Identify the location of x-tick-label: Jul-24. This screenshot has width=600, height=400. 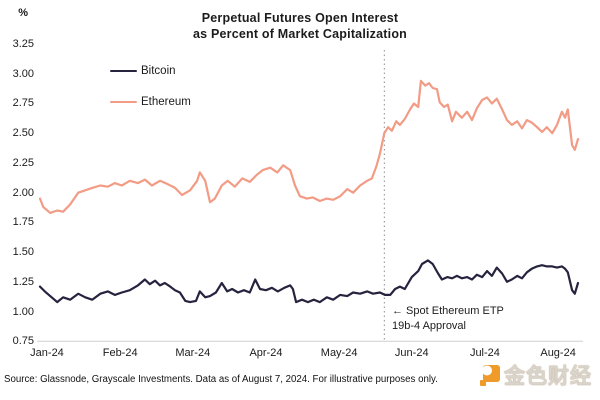
(484, 353).